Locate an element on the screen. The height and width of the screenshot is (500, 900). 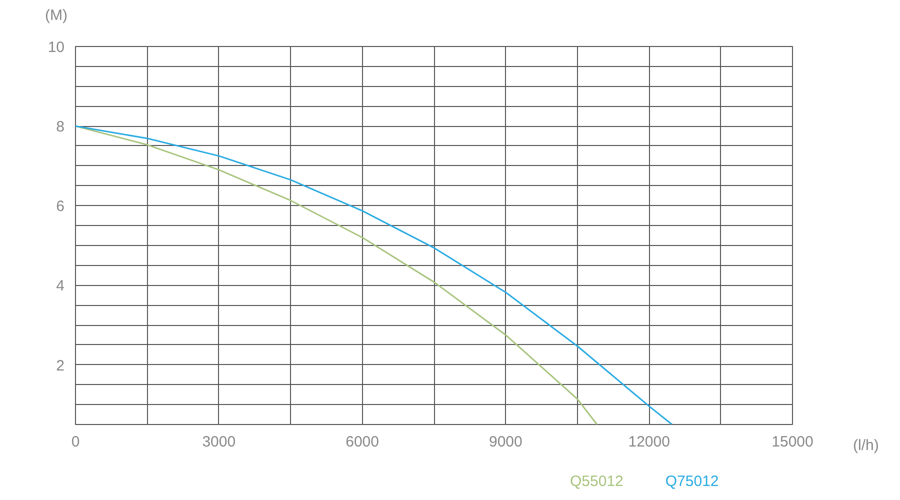
x-tick-label: 0 is located at coordinates (75, 442).